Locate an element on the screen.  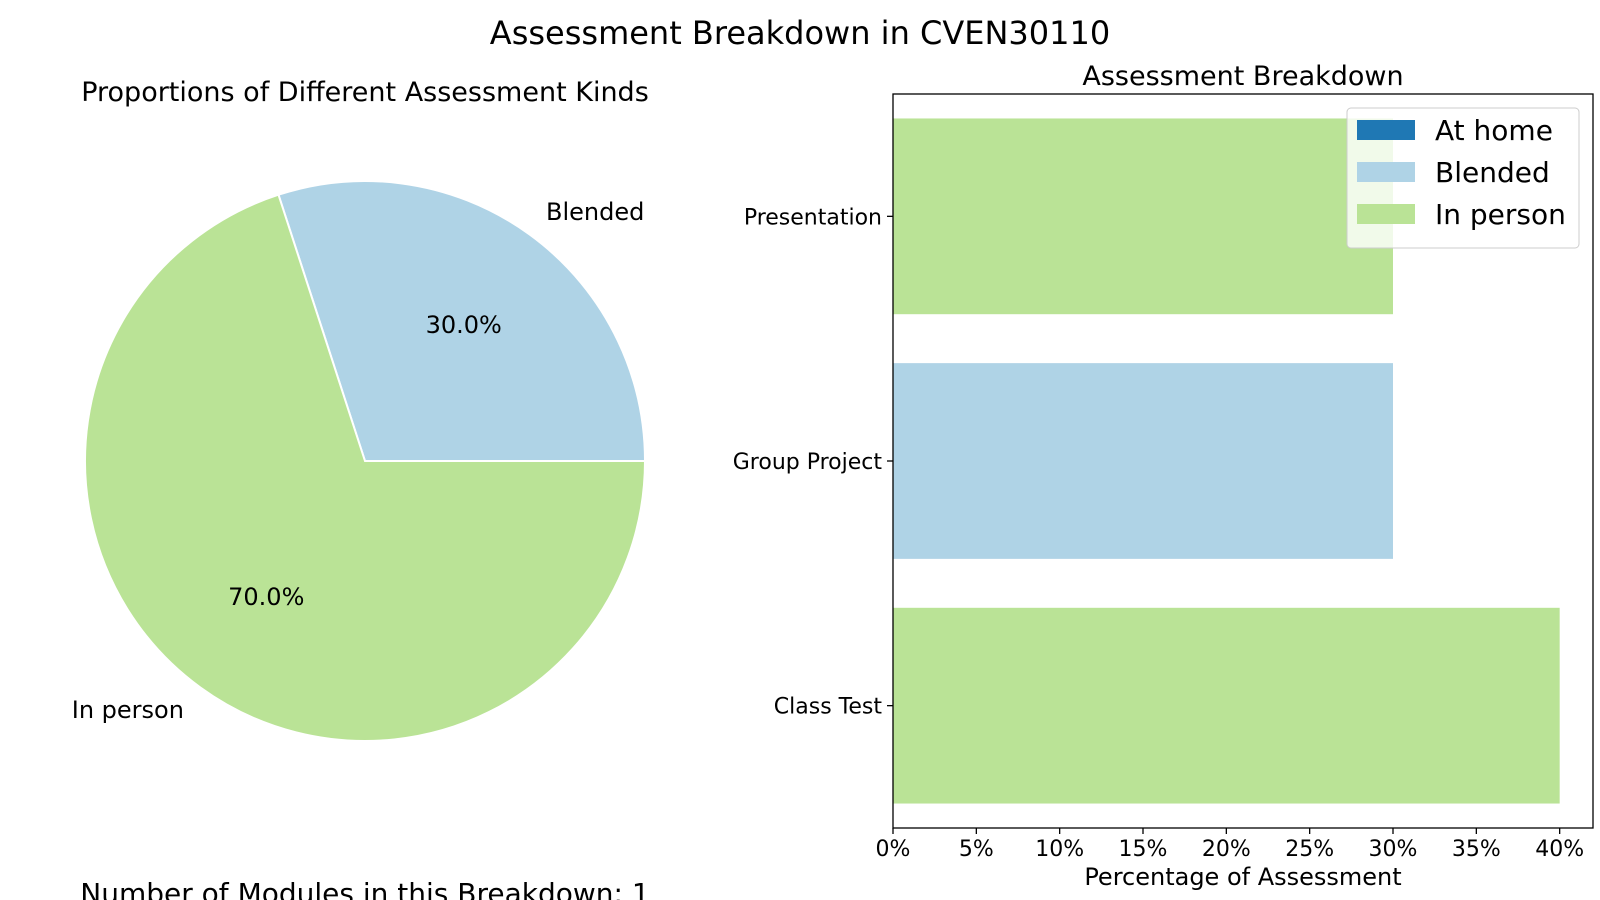
legend-swatch-blended is located at coordinates (1386, 172).